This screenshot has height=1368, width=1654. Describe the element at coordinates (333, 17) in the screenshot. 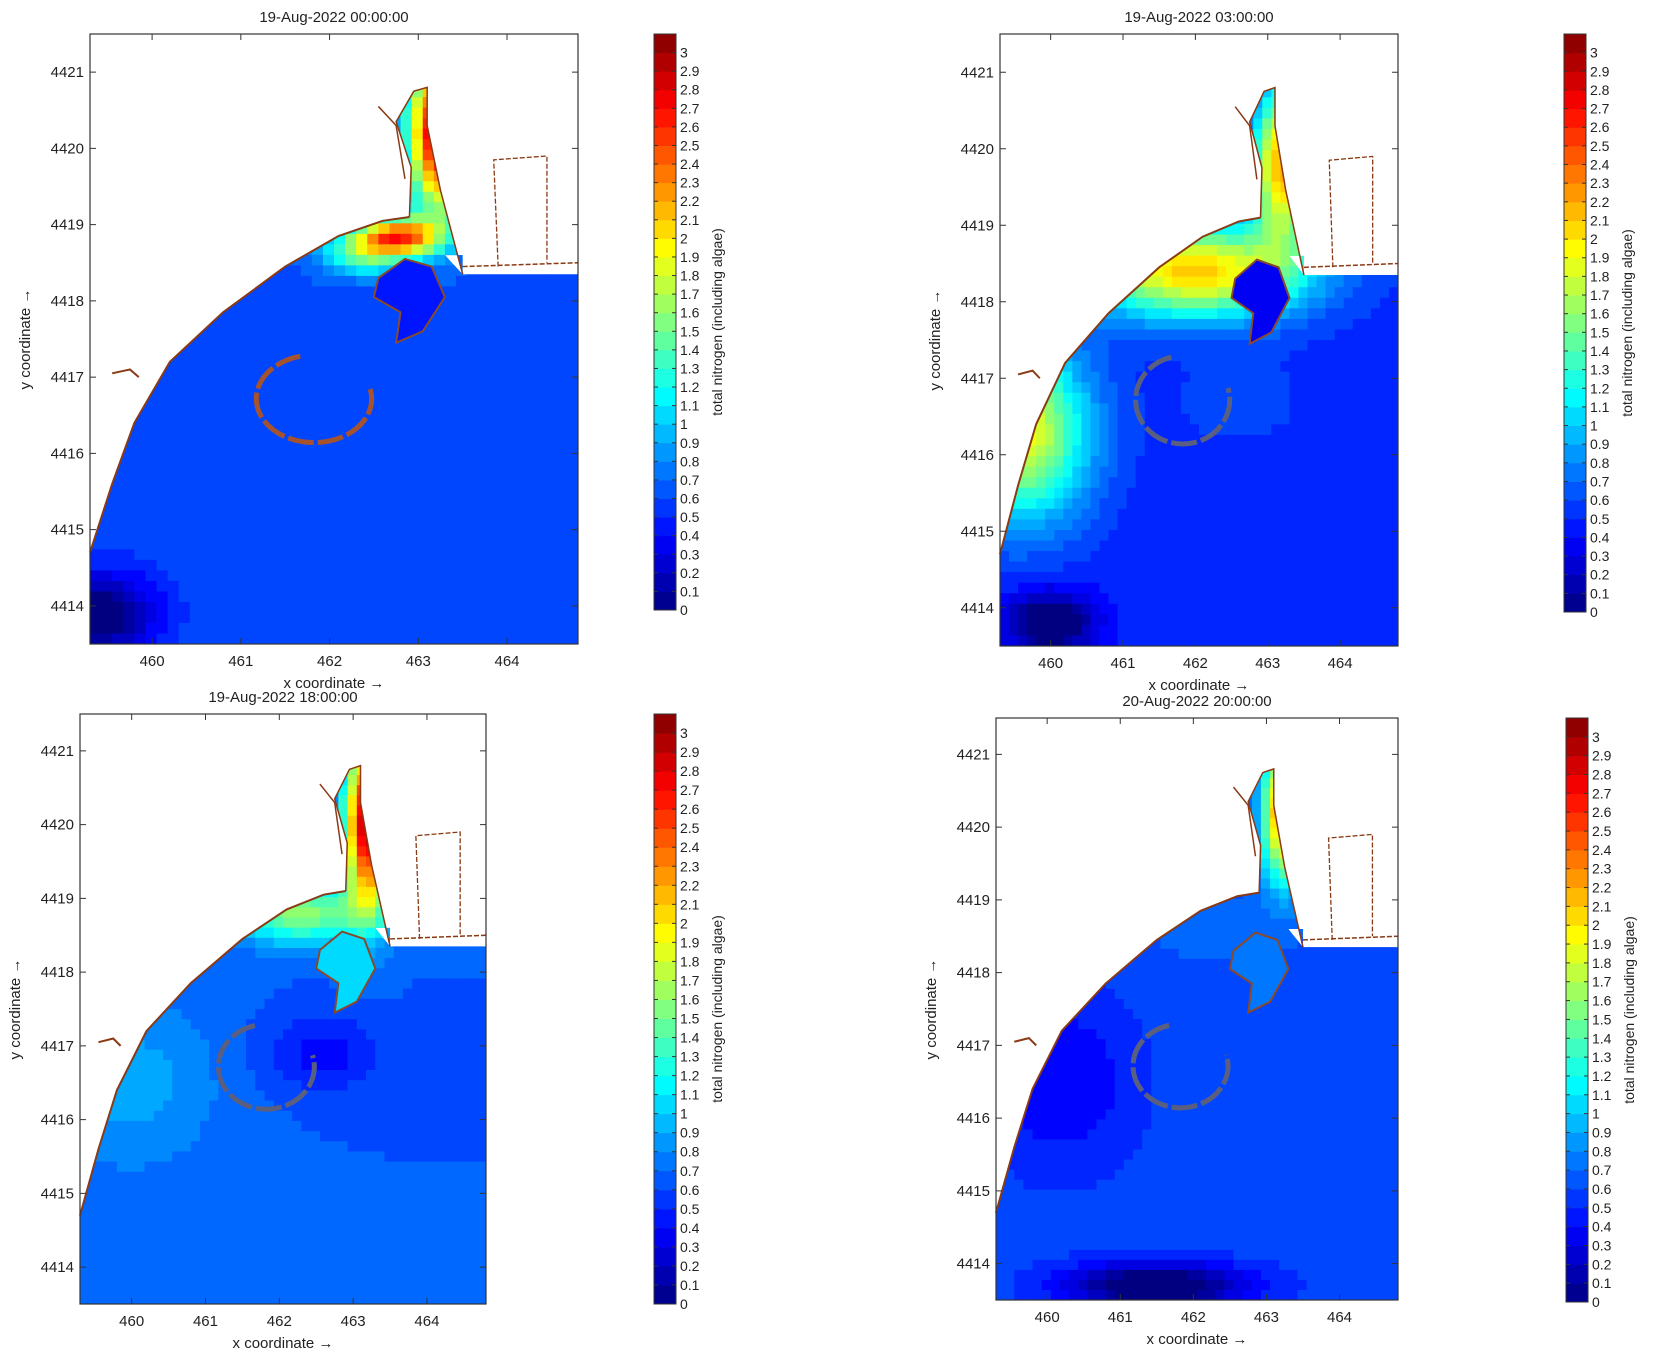

I see `panel-title: 19-Aug-2022 00:00:00` at that location.